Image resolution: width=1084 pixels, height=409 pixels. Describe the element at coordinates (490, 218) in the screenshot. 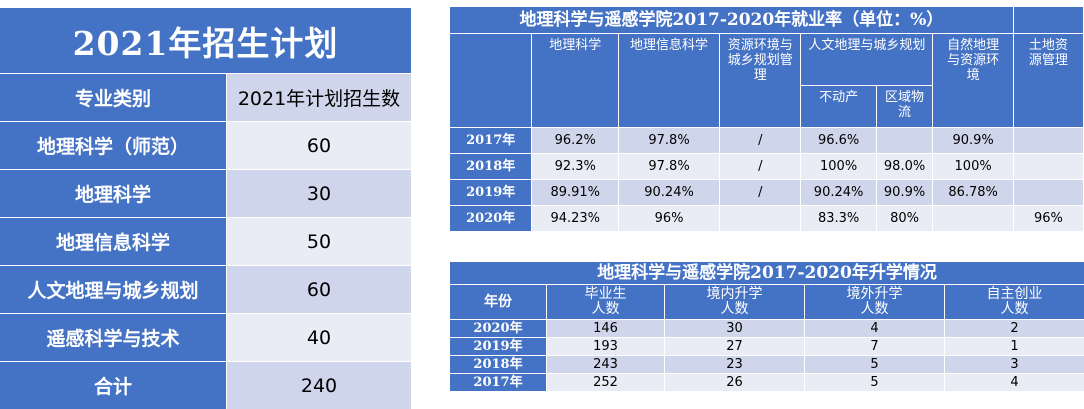

I see `emp-year-cell: 2020年` at that location.